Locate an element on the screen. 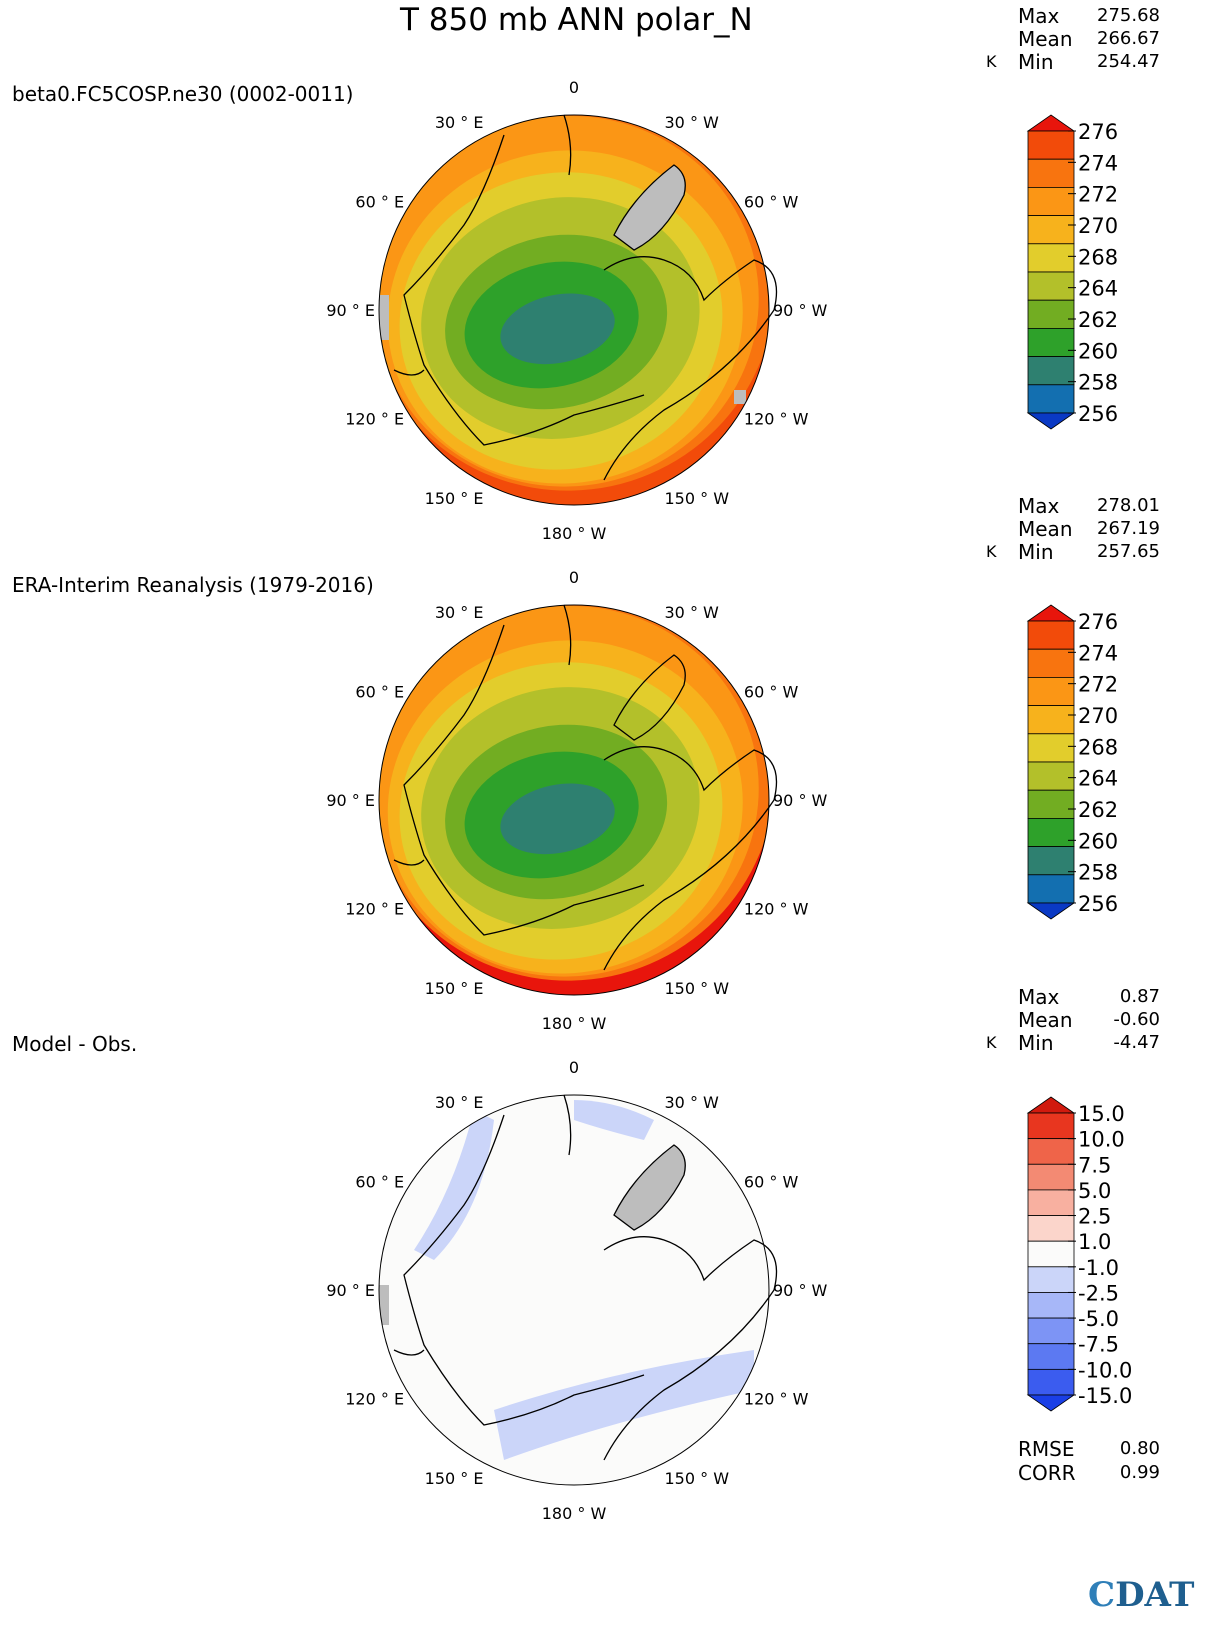  colorbar-tick-label: 2.5 is located at coordinates (1094, 1217).